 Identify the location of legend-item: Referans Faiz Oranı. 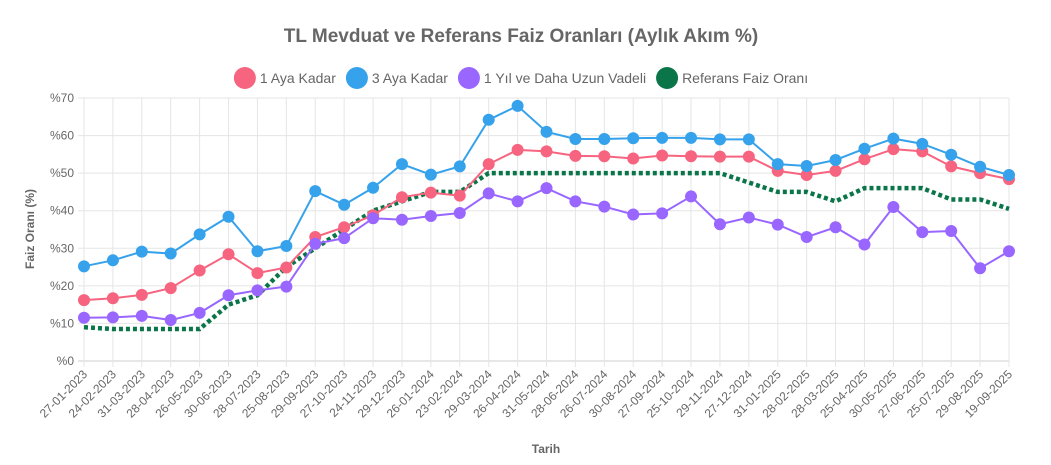
(732, 78).